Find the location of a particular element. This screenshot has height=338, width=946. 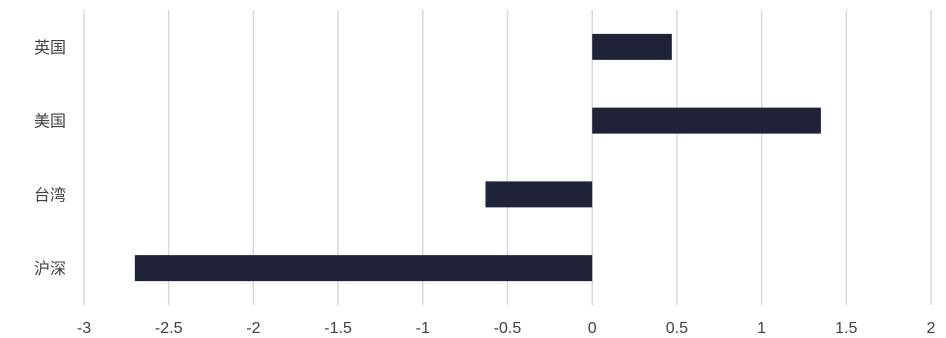

x-tick-label: 0 is located at coordinates (592, 328).